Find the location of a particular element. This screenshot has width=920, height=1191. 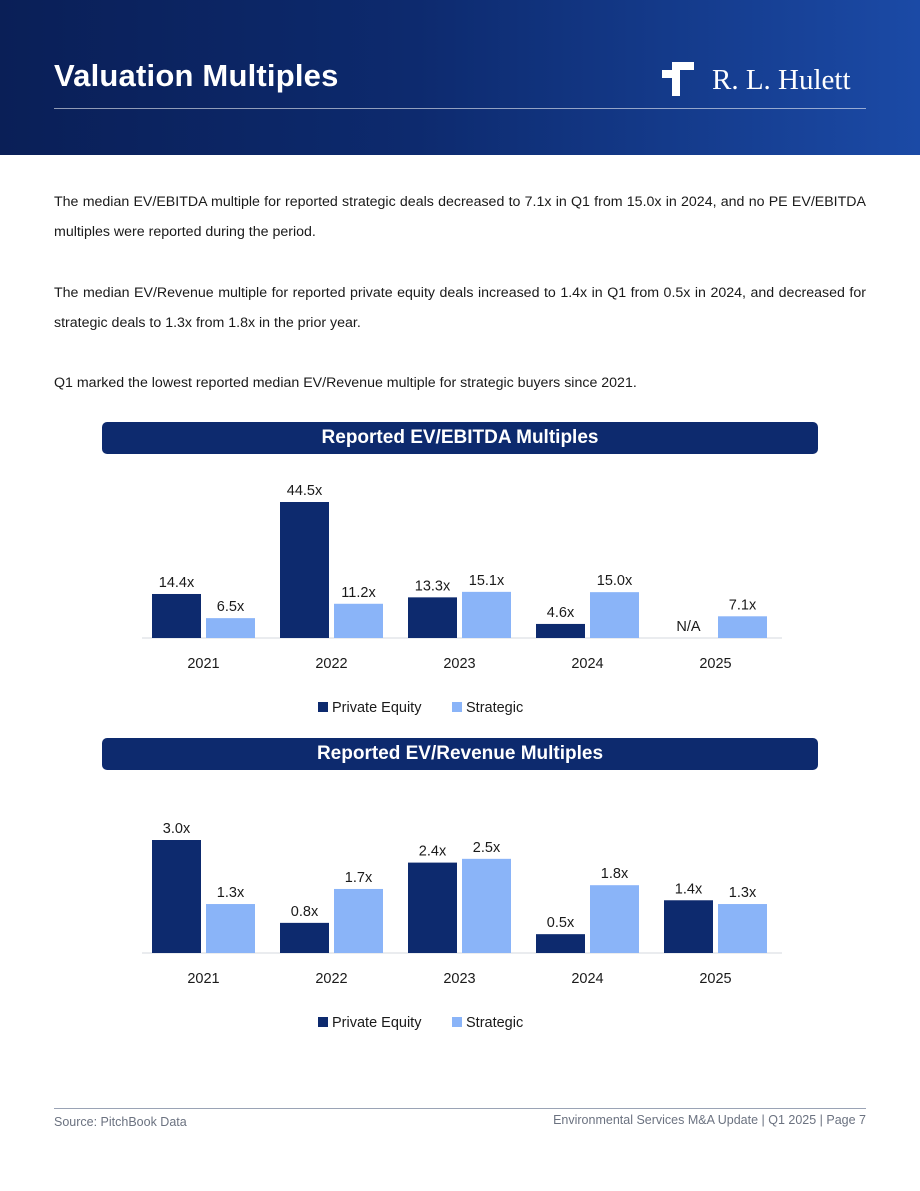

footer-source: Source: PitchBook Data is located at coordinates (120, 1122).